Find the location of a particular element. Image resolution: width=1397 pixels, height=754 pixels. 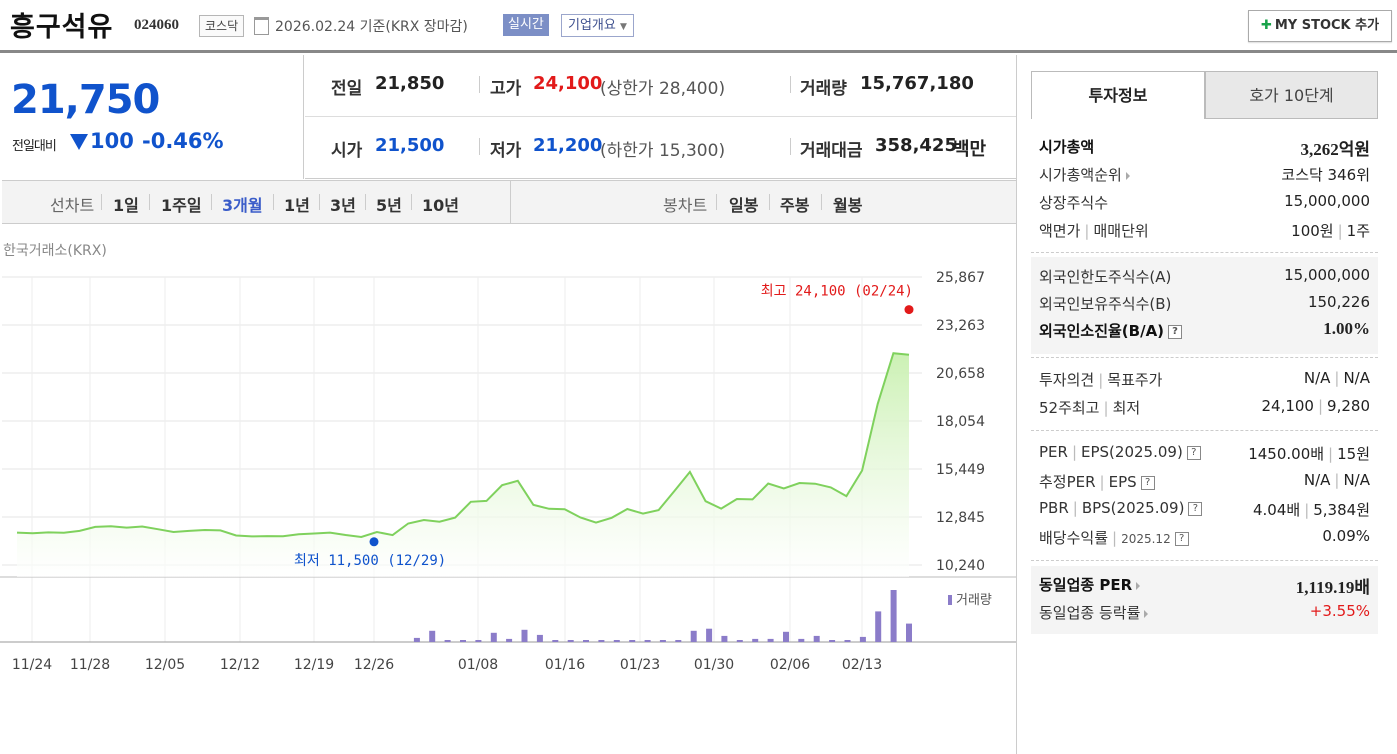

y-tick-label: 12,845 is located at coordinates (960, 518).